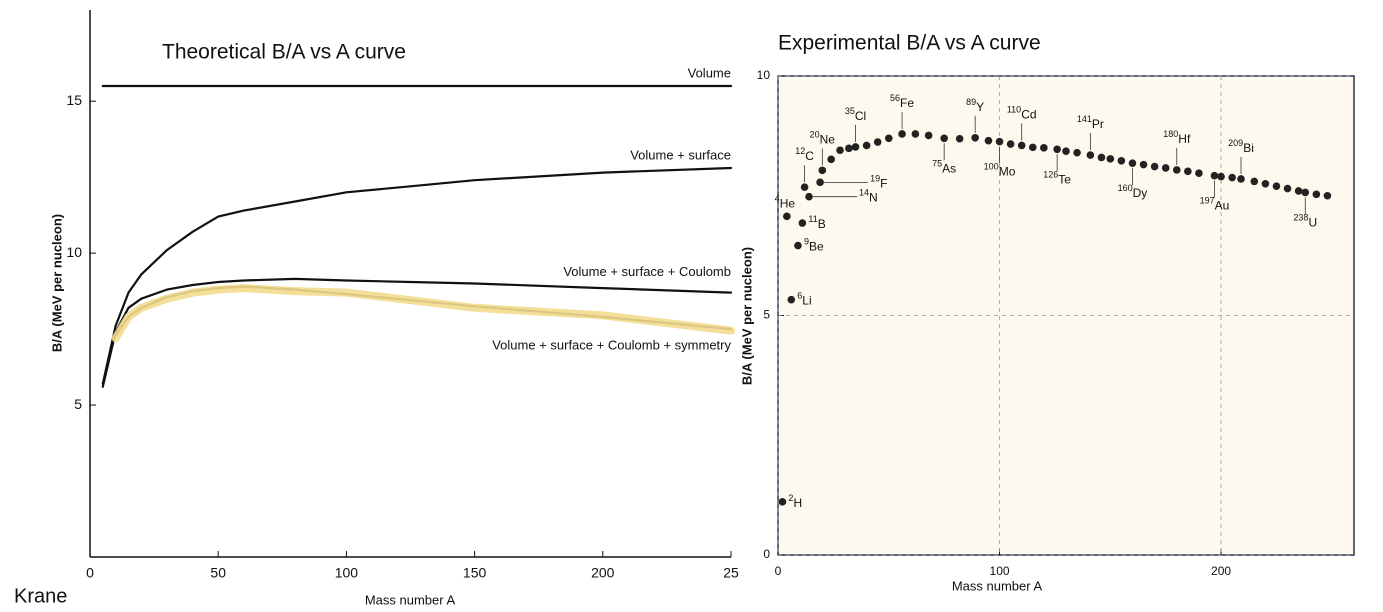 The height and width of the screenshot is (612, 1383). What do you see at coordinates (799, 296) in the screenshot?
I see `mass-number: 6` at bounding box center [799, 296].